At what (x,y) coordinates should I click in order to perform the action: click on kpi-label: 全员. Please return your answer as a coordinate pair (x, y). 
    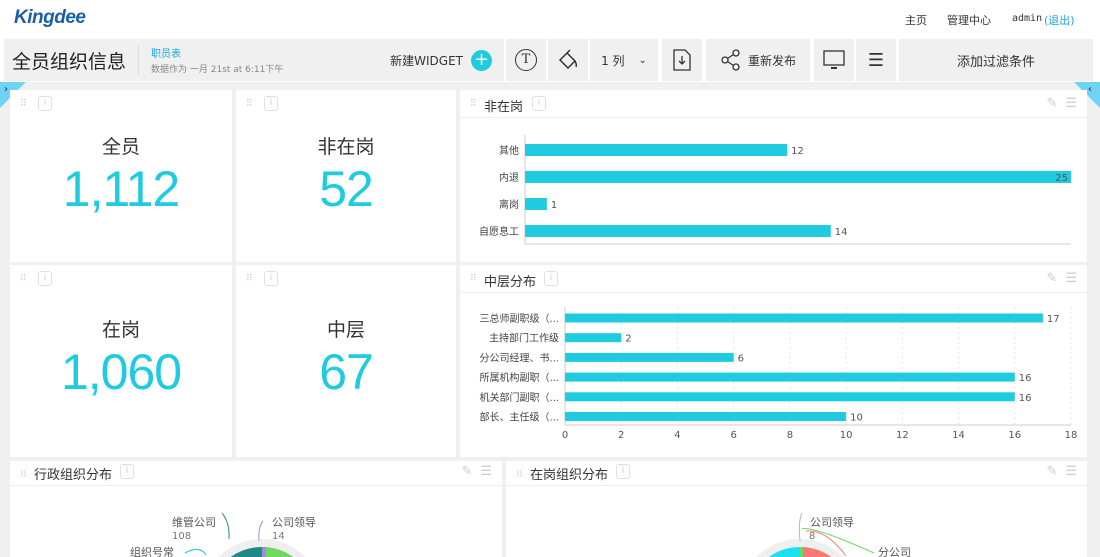
    Looking at the image, I should click on (120, 147).